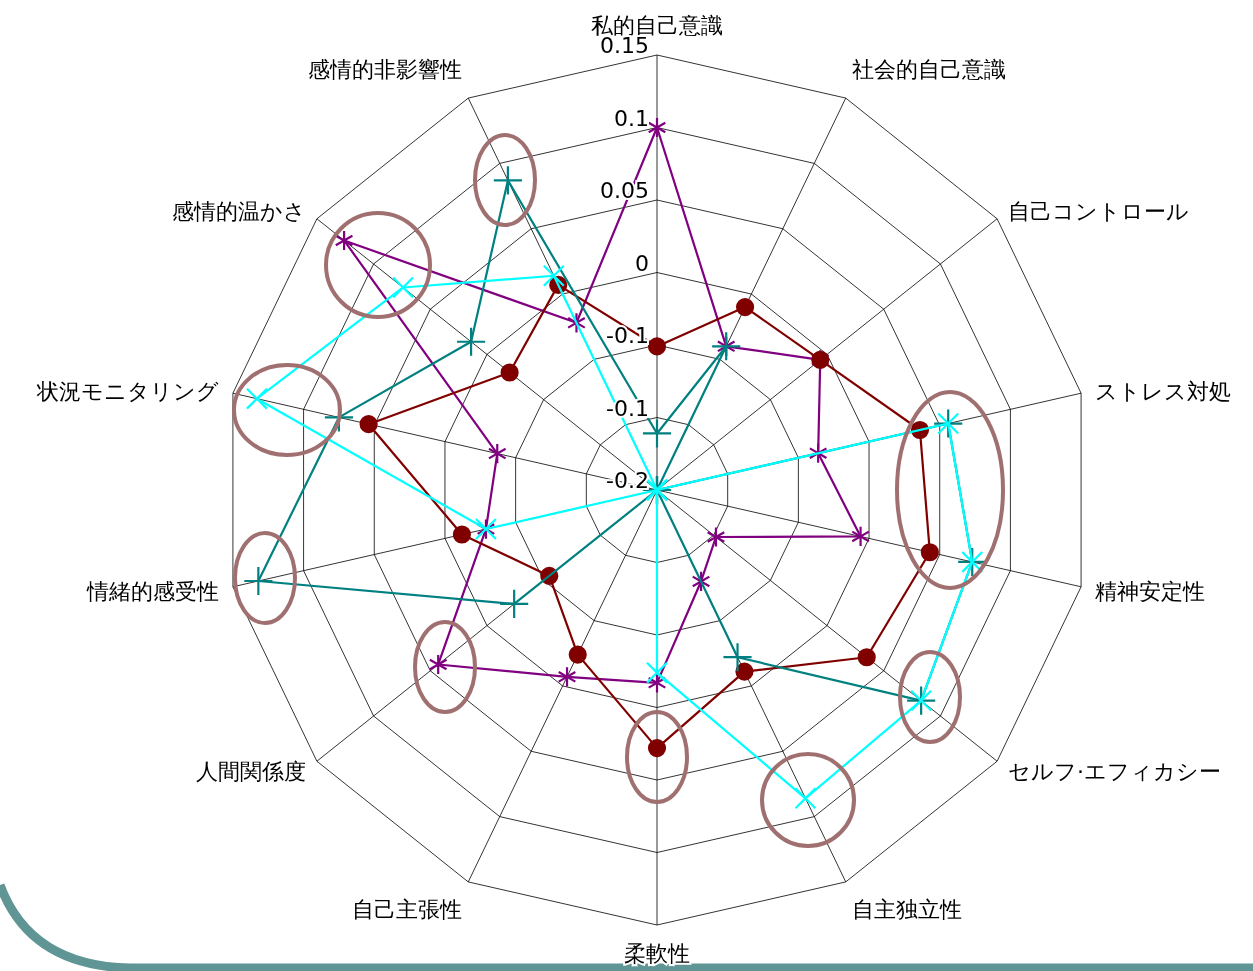 The image size is (1253, 971). I want to click on spoke-label: 自己主張性, so click(407, 909).